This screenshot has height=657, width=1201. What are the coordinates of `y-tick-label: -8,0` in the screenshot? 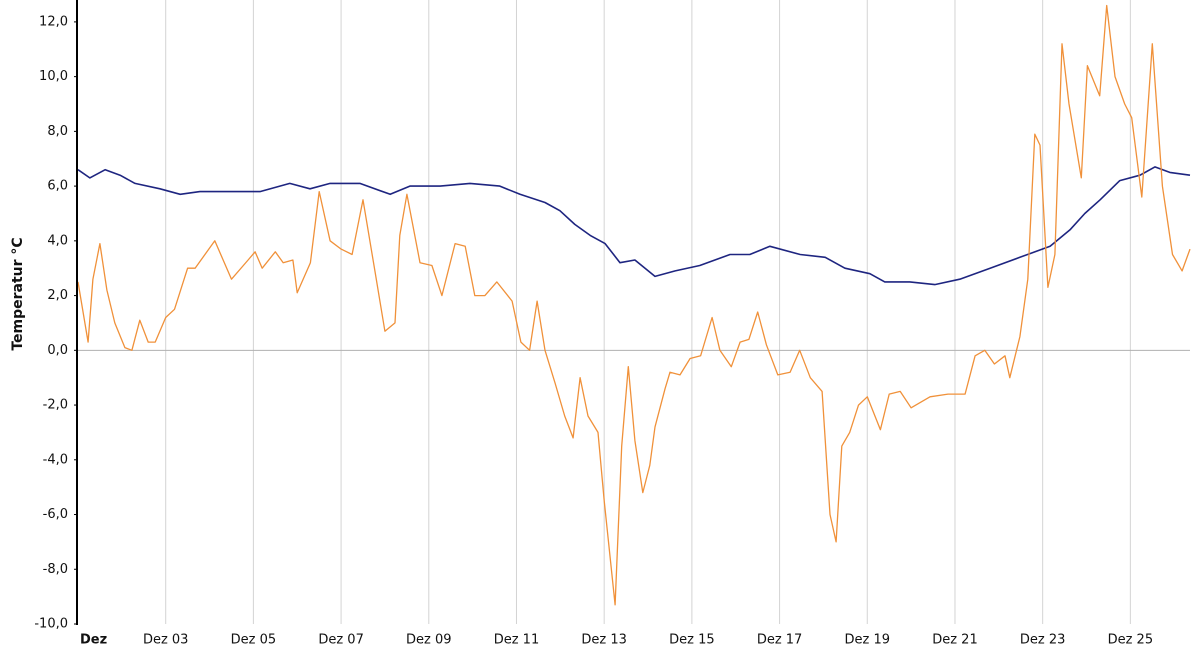 It's located at (55, 569).